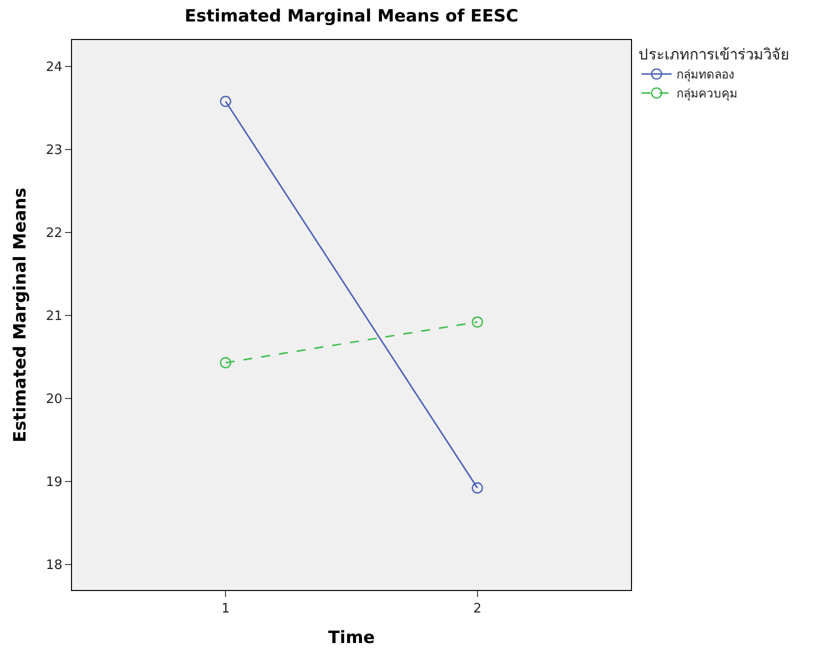 The height and width of the screenshot is (655, 819). Describe the element at coordinates (714, 55) in the screenshot. I see `legend-title: ประเภทการเข้าร่วมวิจัย` at that location.